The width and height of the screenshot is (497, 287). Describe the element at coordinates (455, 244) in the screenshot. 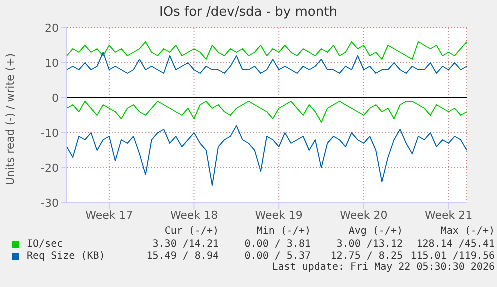

I see `text: 128.14 /45.41` at that location.